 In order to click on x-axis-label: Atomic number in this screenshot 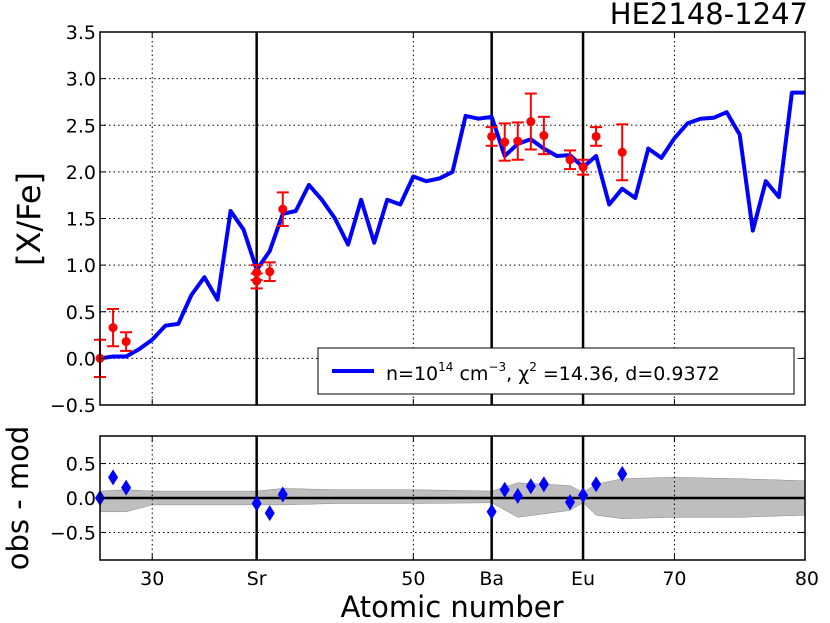, I will do `click(451, 606)`.